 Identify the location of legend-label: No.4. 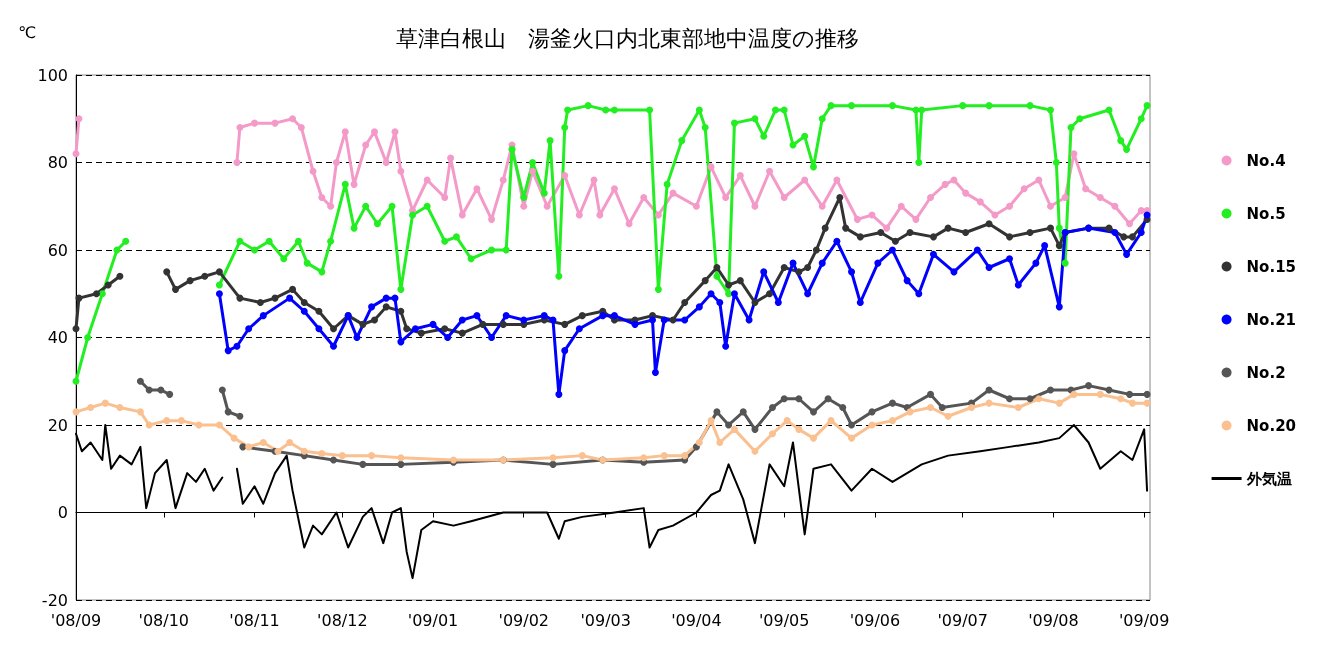
(1266, 160).